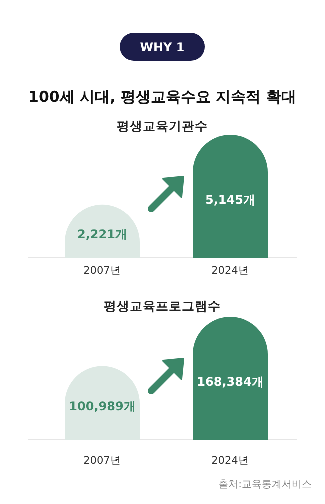 This screenshot has height=504, width=325. I want to click on chart-title: 평생교육프로그램수, so click(162, 306).